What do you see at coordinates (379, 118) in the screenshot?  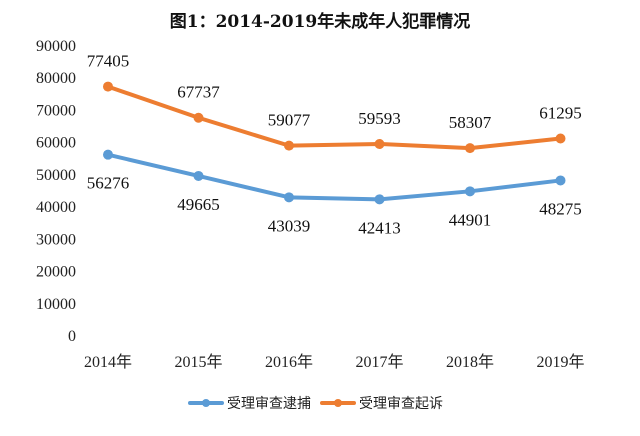 I see `data-label: 59593` at bounding box center [379, 118].